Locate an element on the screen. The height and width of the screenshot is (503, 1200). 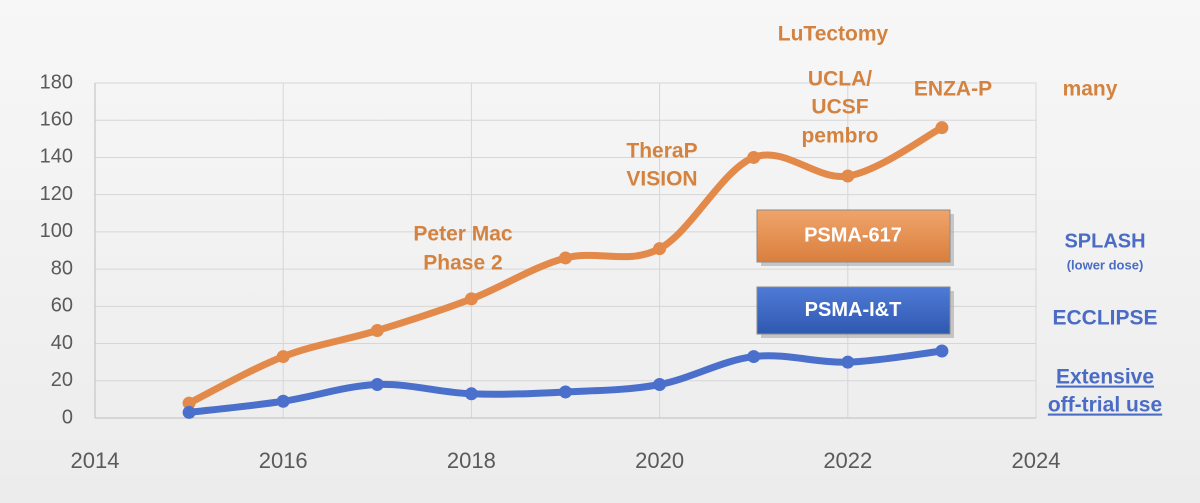
legend-label: PSMA-I&T is located at coordinates (853, 310).